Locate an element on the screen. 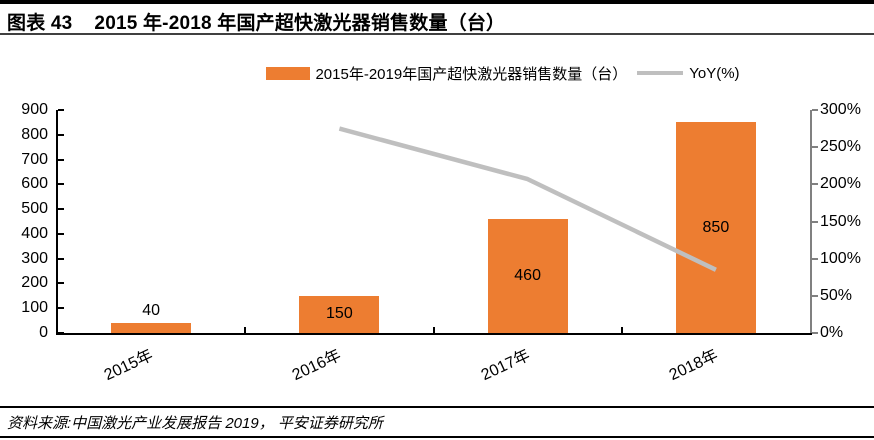  bar-value-label: 150 is located at coordinates (339, 314).